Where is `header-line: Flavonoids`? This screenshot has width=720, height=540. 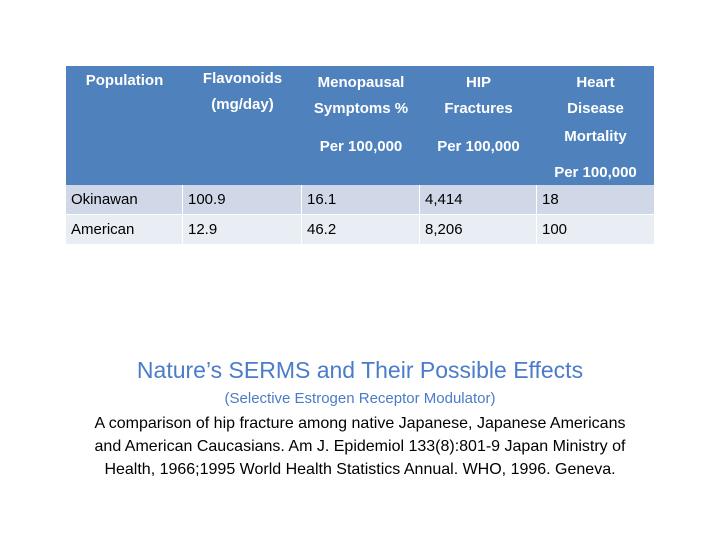
header-line: Flavonoids is located at coordinates (242, 78).